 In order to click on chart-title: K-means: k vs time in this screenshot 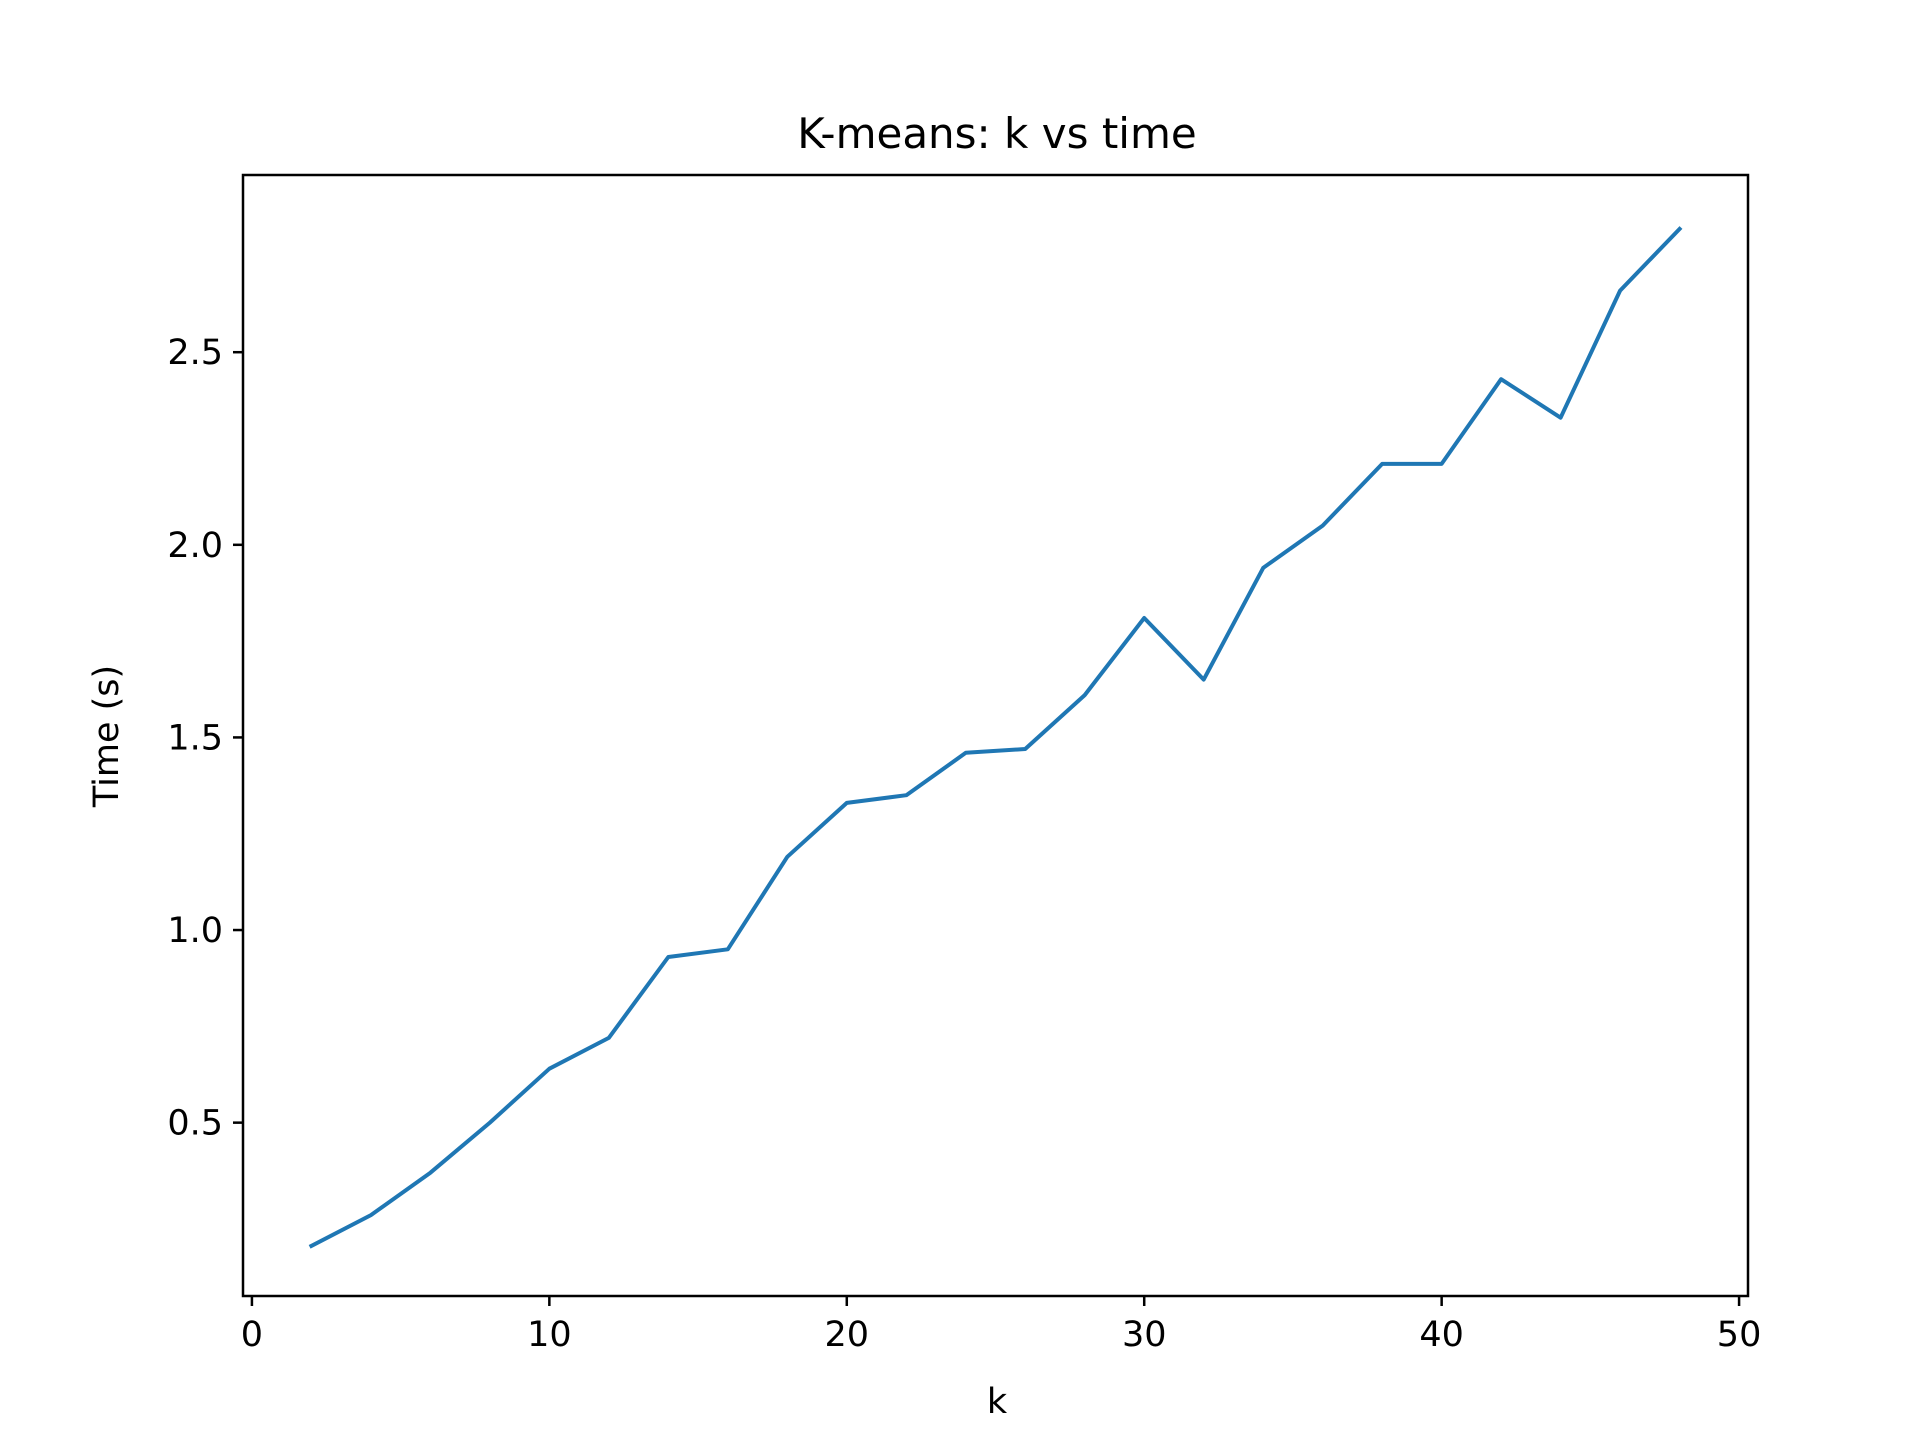, I will do `click(996, 133)`.